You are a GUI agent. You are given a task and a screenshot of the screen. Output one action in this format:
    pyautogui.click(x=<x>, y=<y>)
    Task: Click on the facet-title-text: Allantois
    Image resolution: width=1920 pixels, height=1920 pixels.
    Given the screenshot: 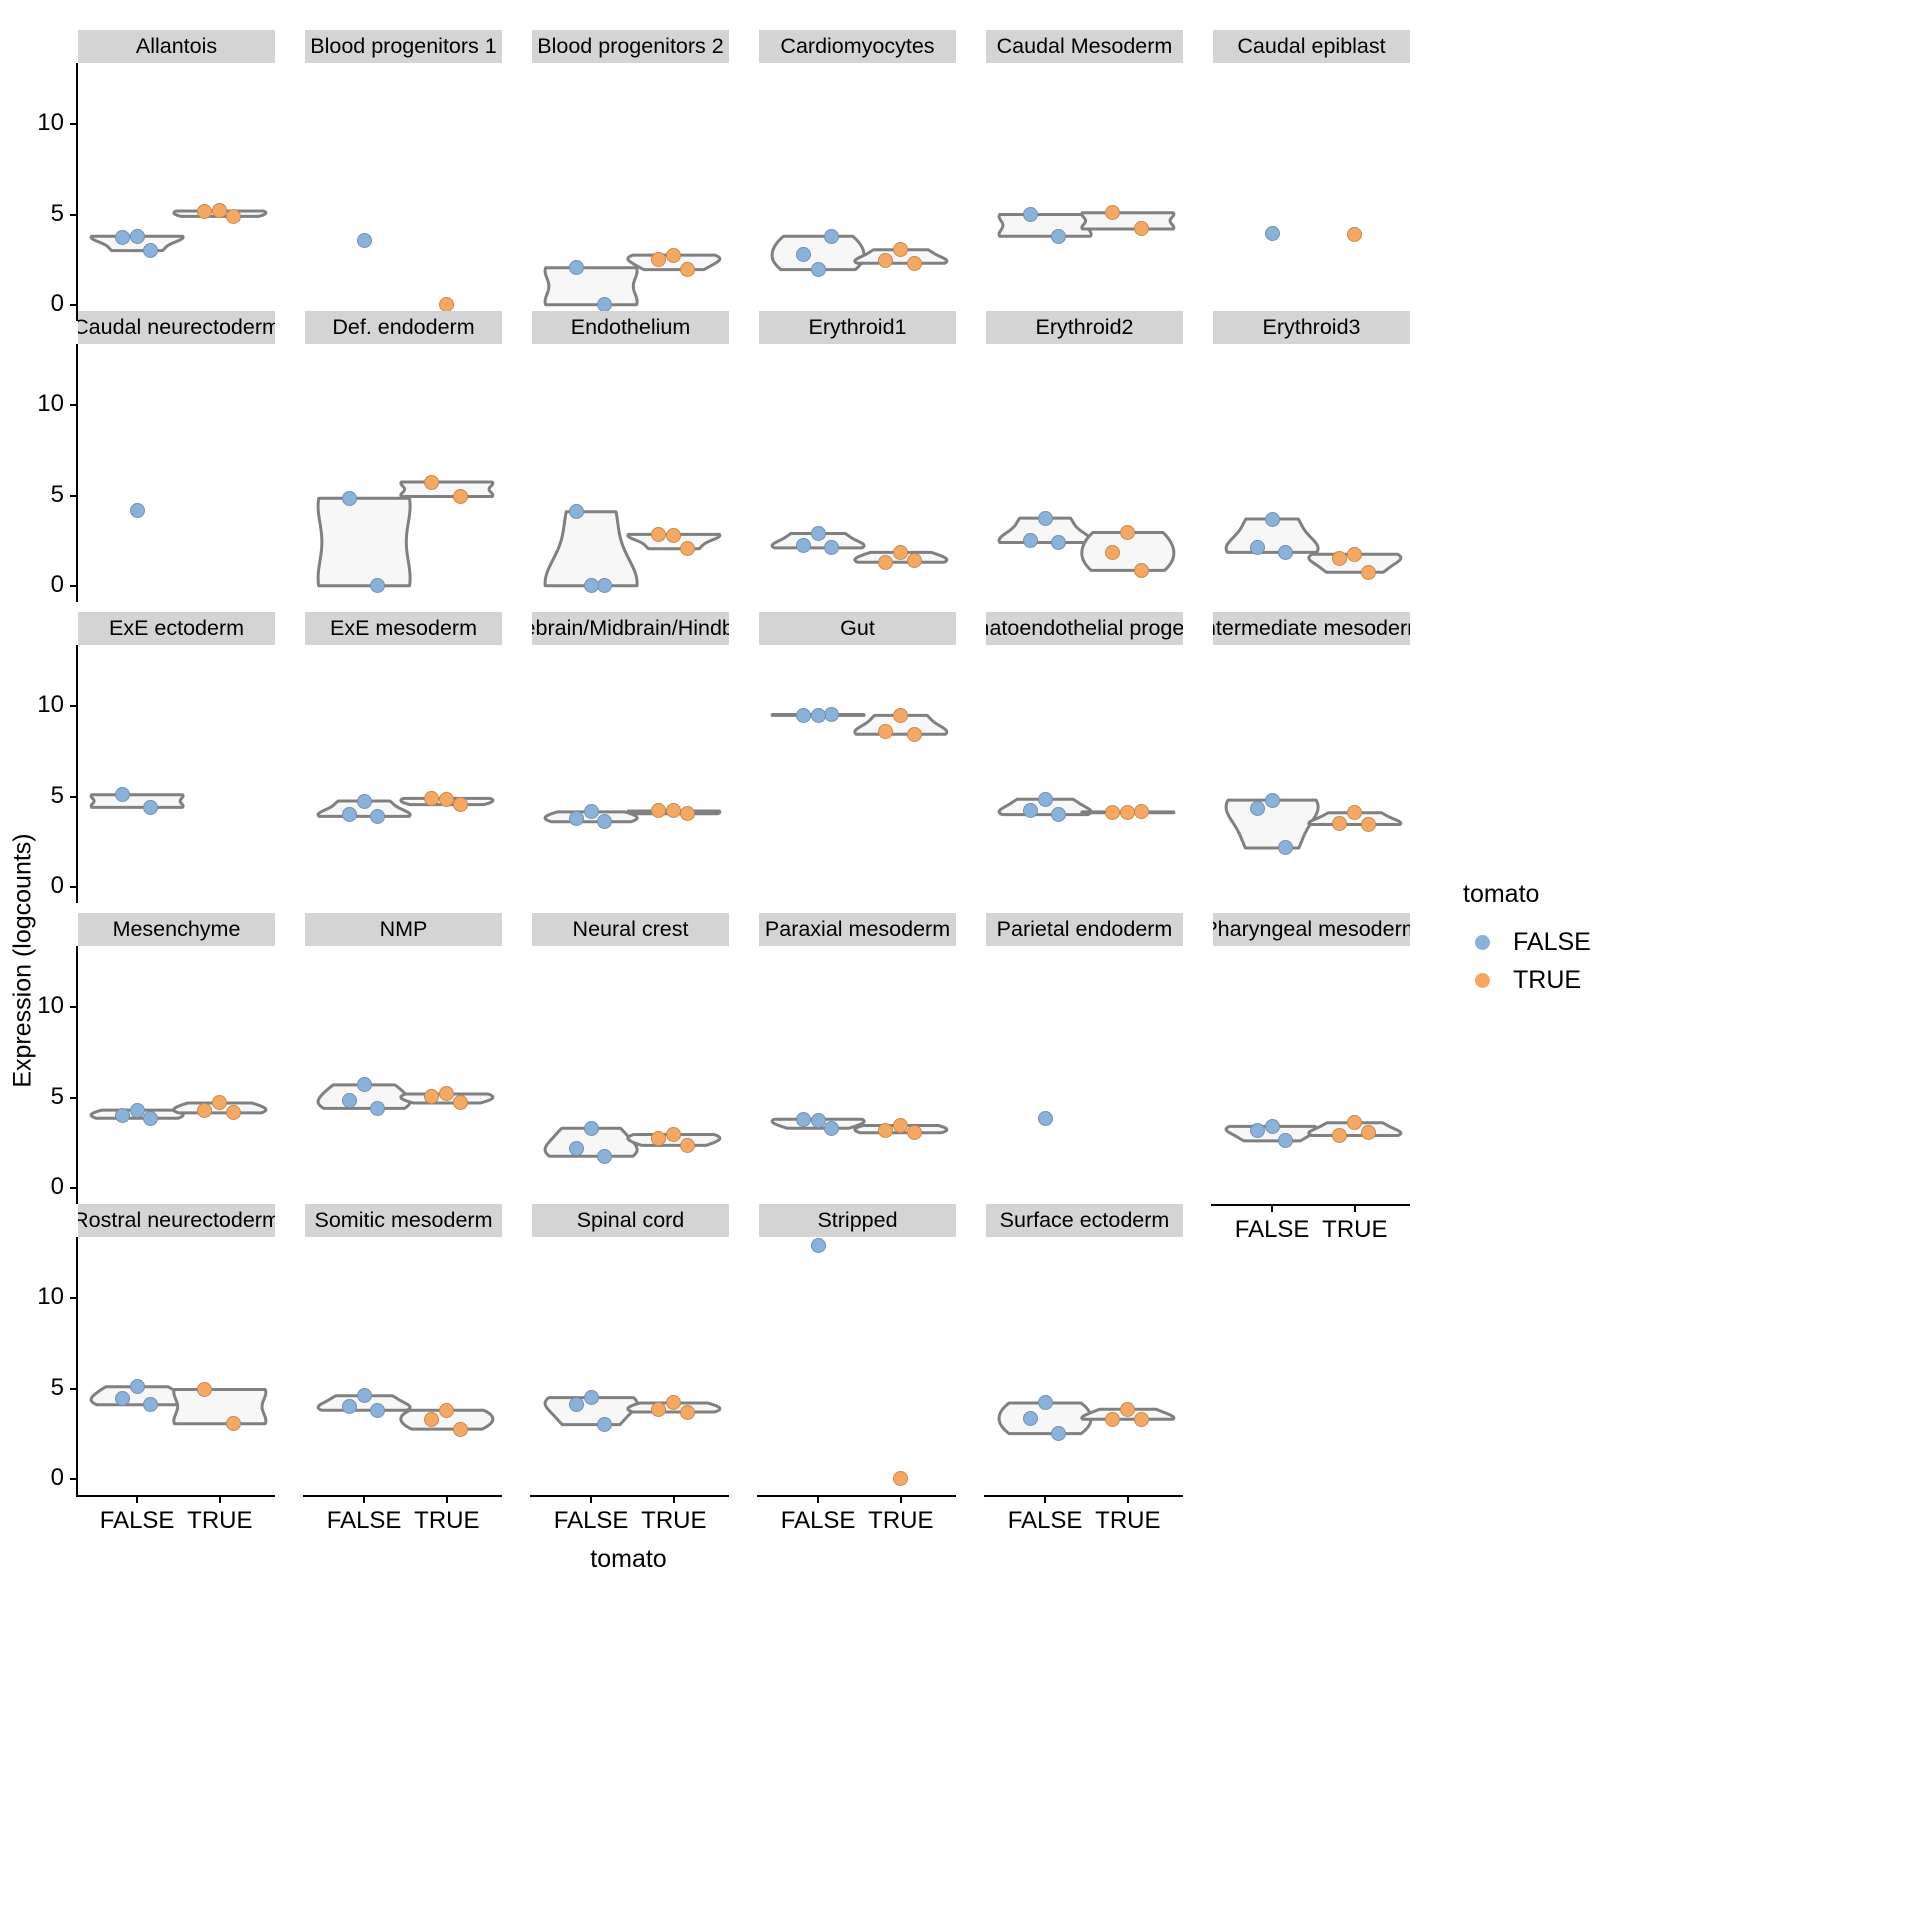 What is the action you would take?
    pyautogui.click(x=176, y=45)
    